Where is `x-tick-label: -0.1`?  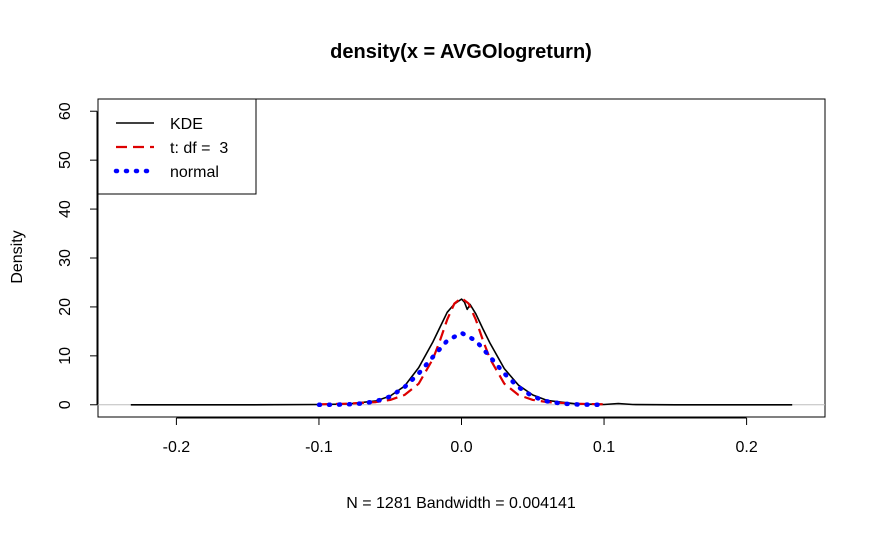 x-tick-label: -0.1 is located at coordinates (319, 447).